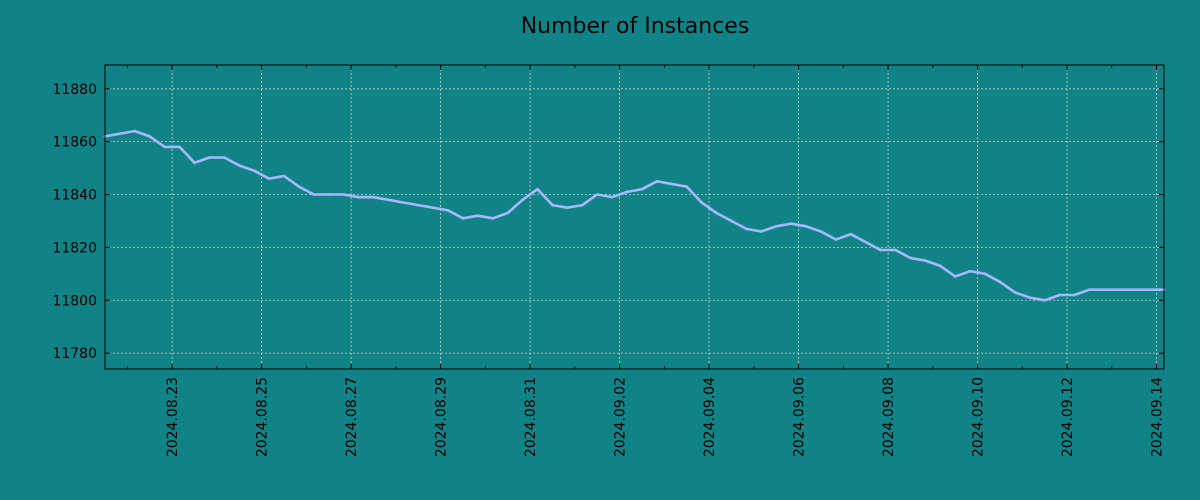  What do you see at coordinates (263, 417) in the screenshot?
I see `x-tick-label: 2024.08.25` at bounding box center [263, 417].